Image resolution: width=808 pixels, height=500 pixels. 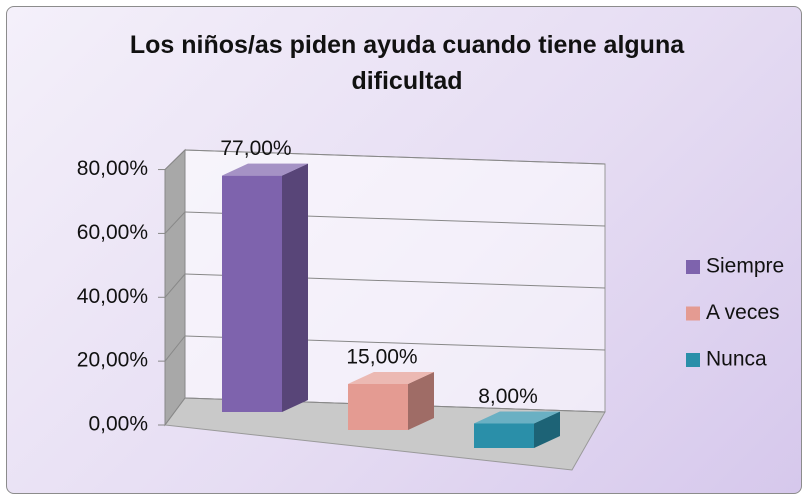 What do you see at coordinates (508, 396) in the screenshot?
I see `value-label: 8,00%` at bounding box center [508, 396].